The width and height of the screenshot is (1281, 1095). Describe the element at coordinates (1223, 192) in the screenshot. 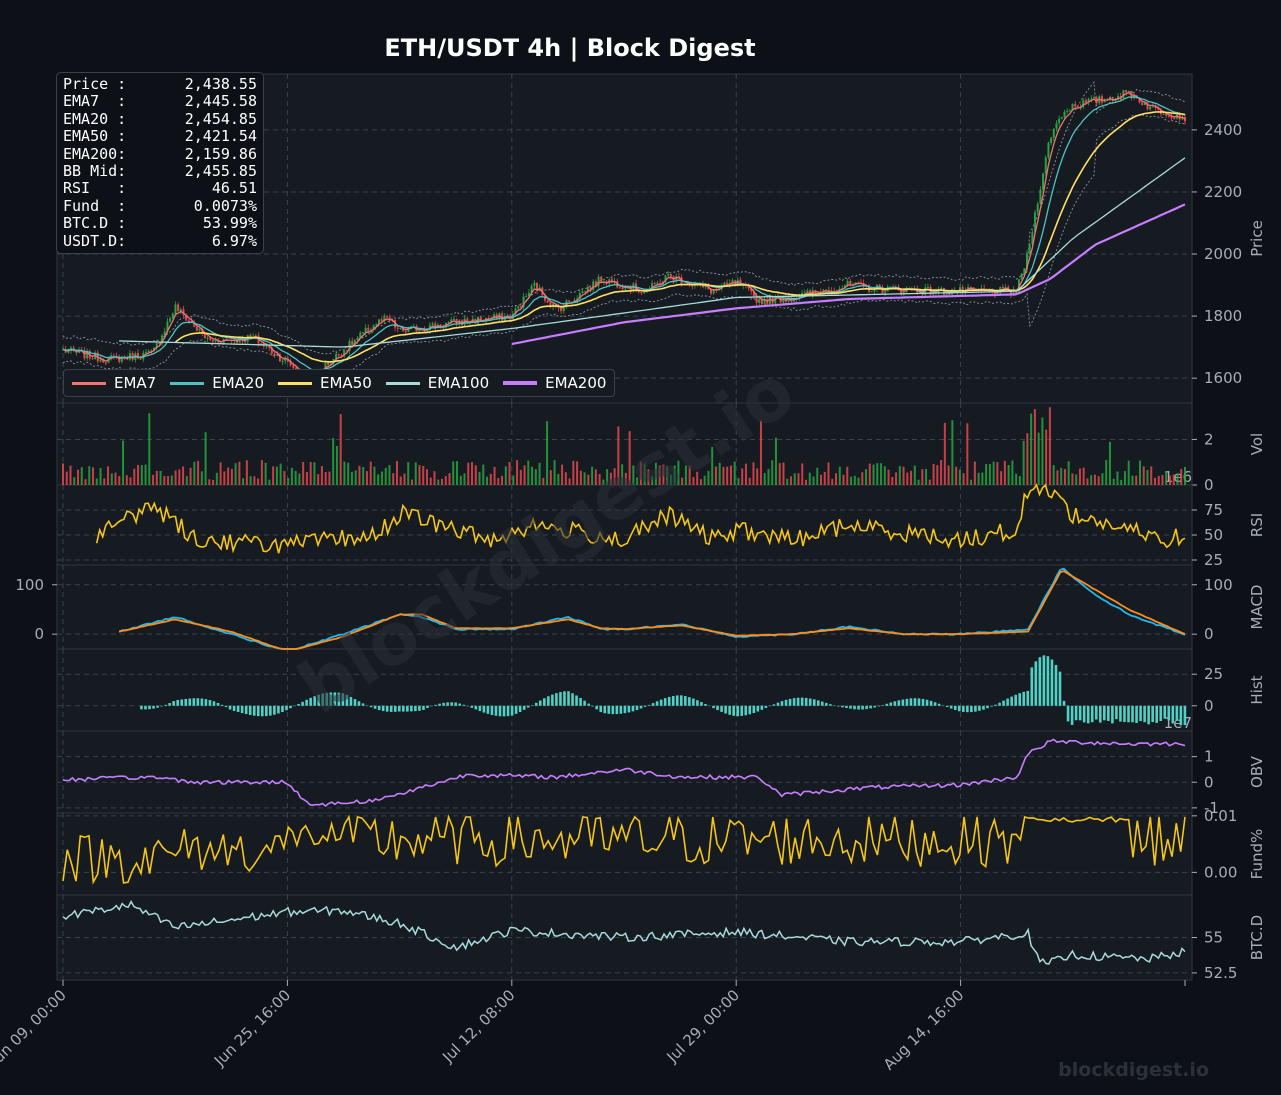

I see `ytick-label-price: 2200` at that location.